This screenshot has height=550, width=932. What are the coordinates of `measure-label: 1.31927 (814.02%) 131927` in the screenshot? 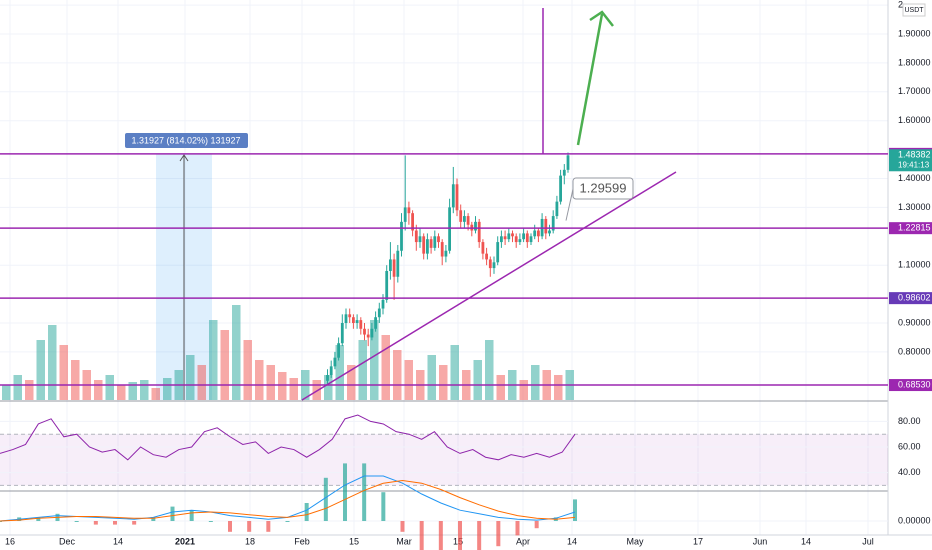 It's located at (185, 140).